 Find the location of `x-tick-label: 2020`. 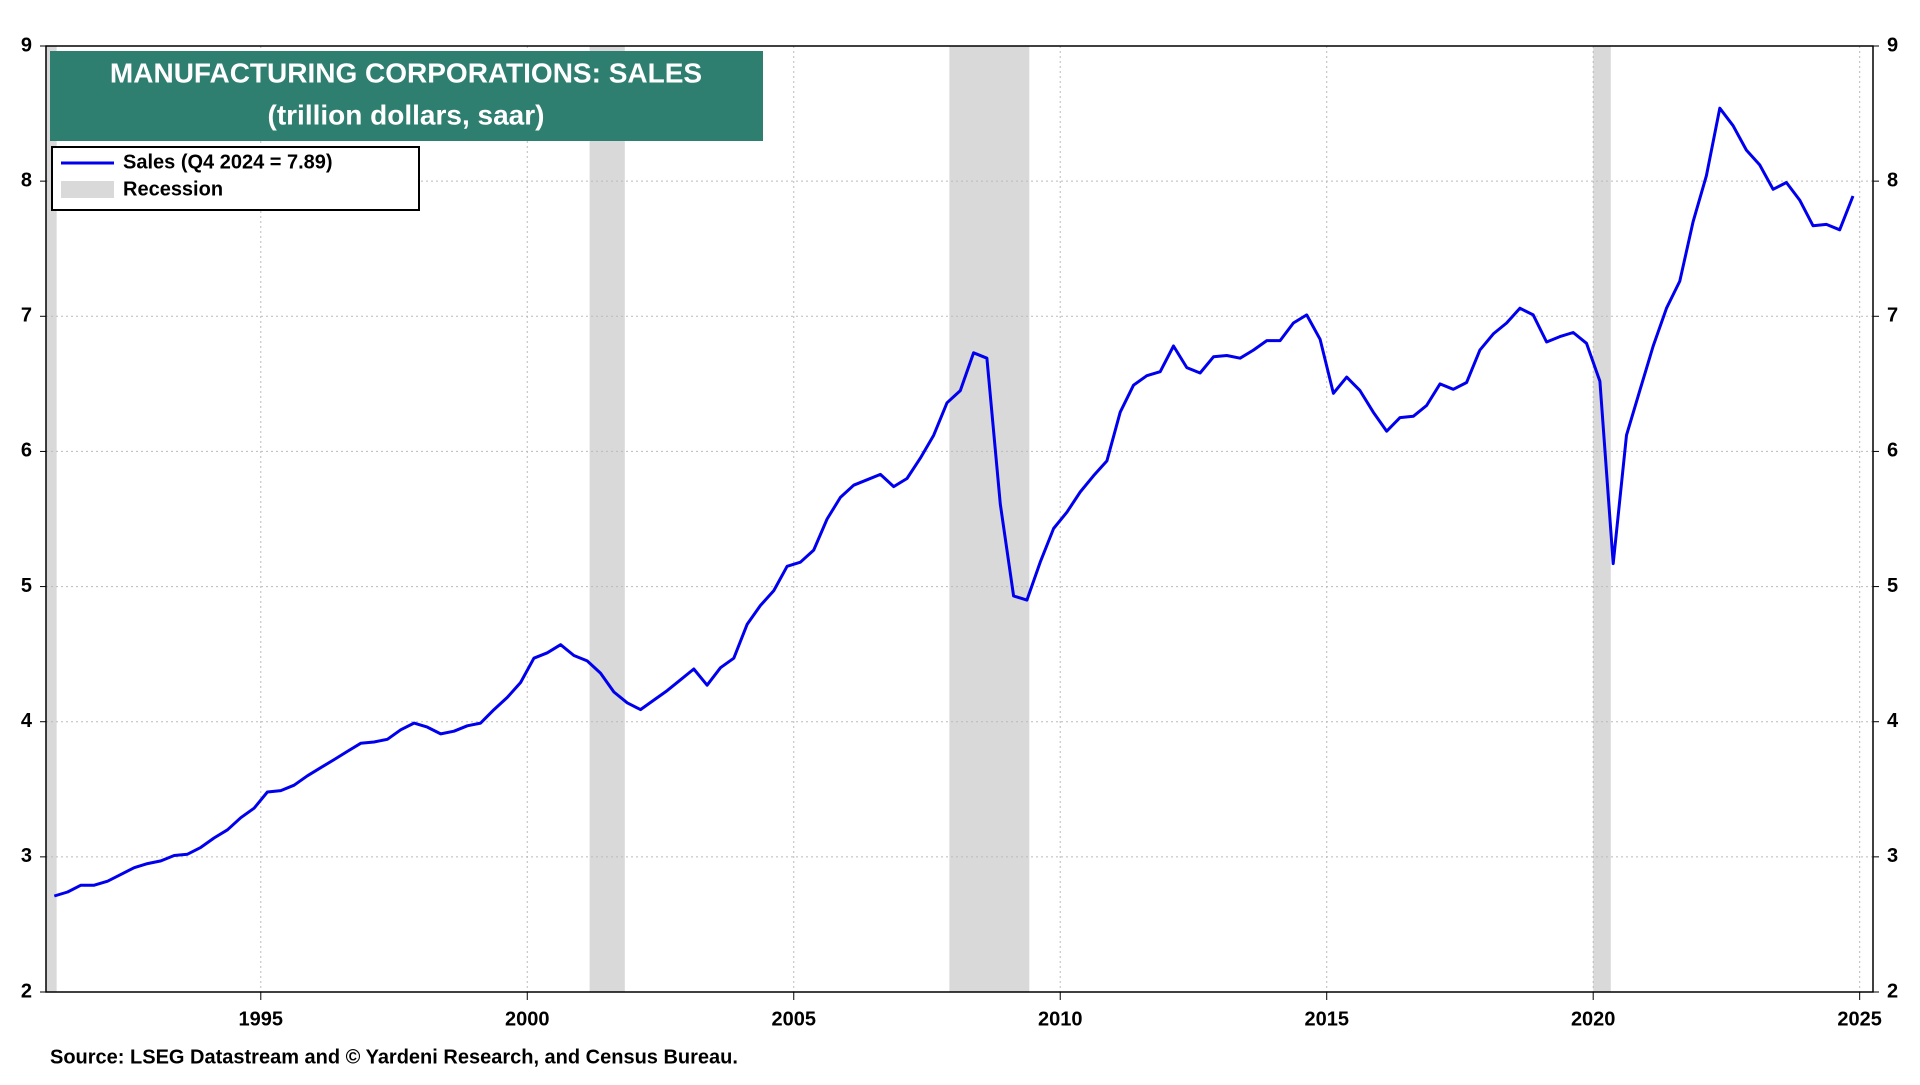

x-tick-label: 2020 is located at coordinates (1593, 1019).